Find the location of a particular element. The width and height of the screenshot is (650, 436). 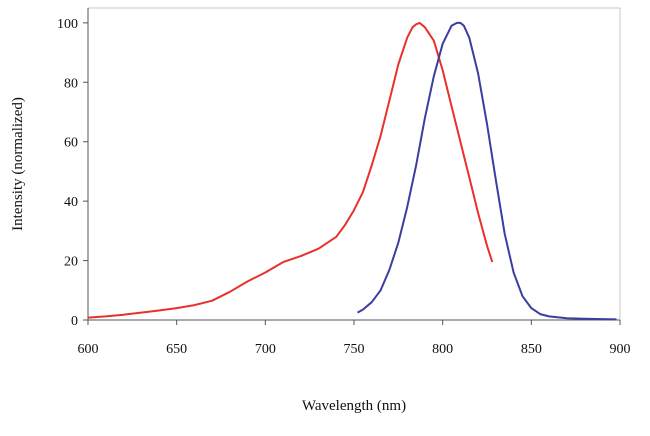

y-tick-label: 20 is located at coordinates (71, 262).